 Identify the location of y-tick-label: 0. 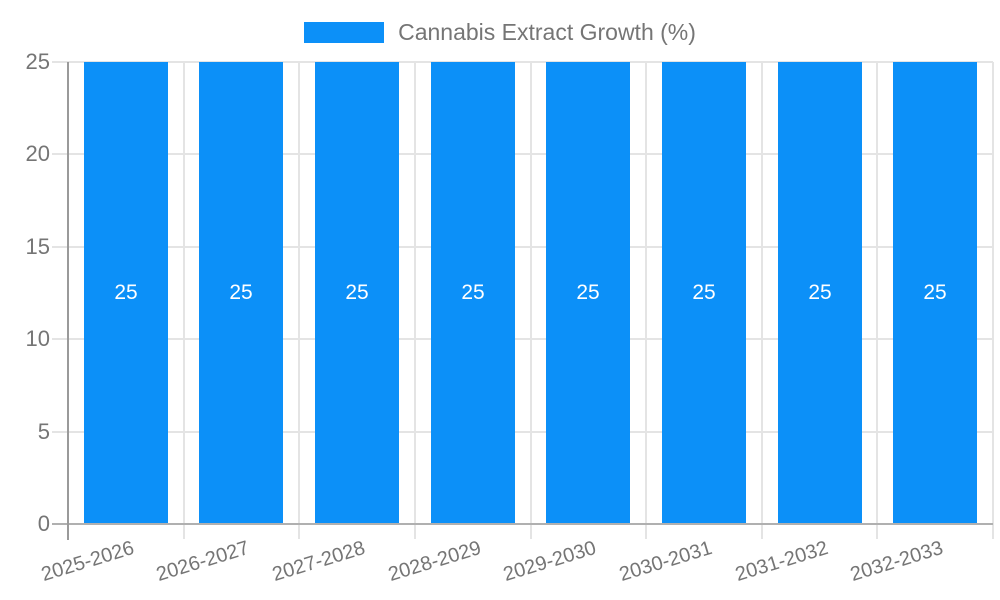
(43, 523).